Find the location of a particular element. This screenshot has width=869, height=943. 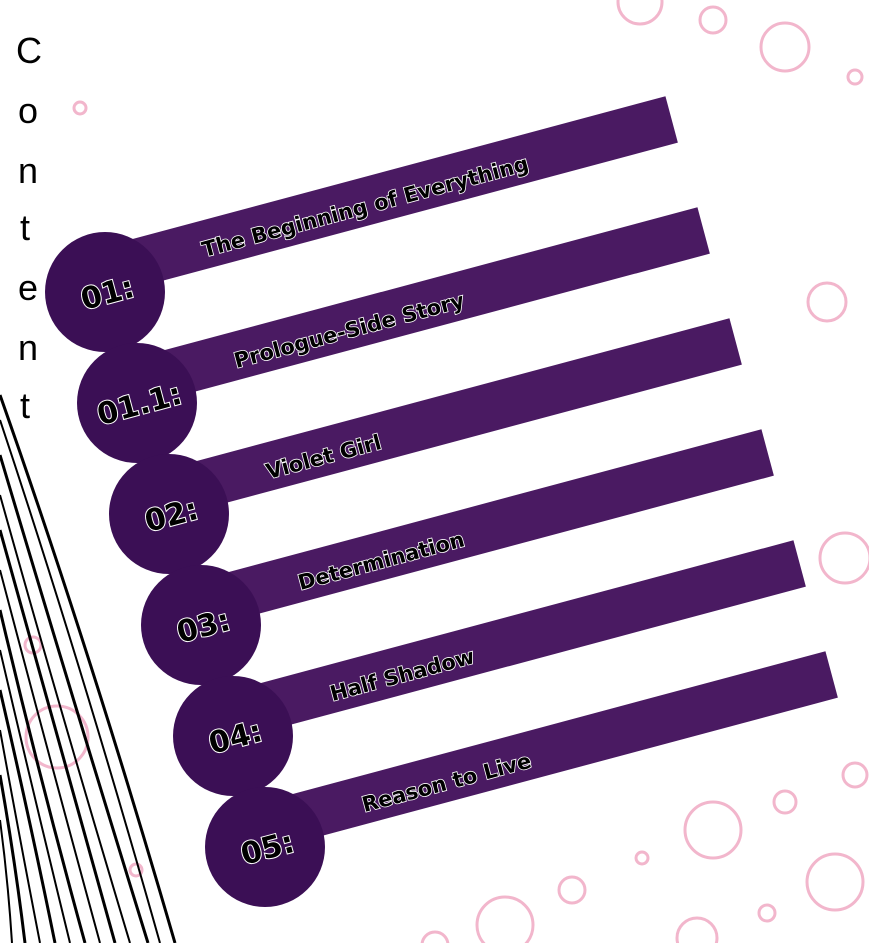

page-title: C o n t e n t is located at coordinates (29, 228).